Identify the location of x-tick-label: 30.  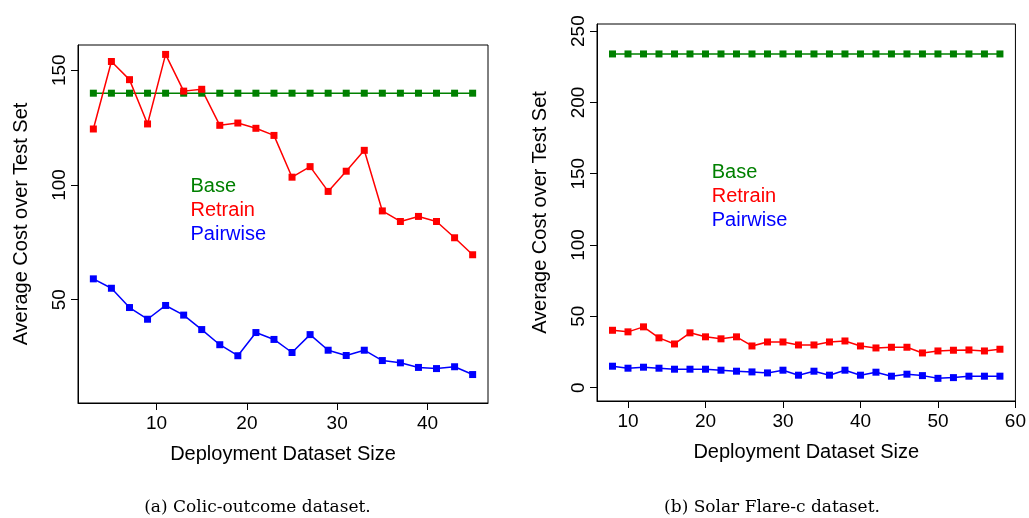
(783, 420).